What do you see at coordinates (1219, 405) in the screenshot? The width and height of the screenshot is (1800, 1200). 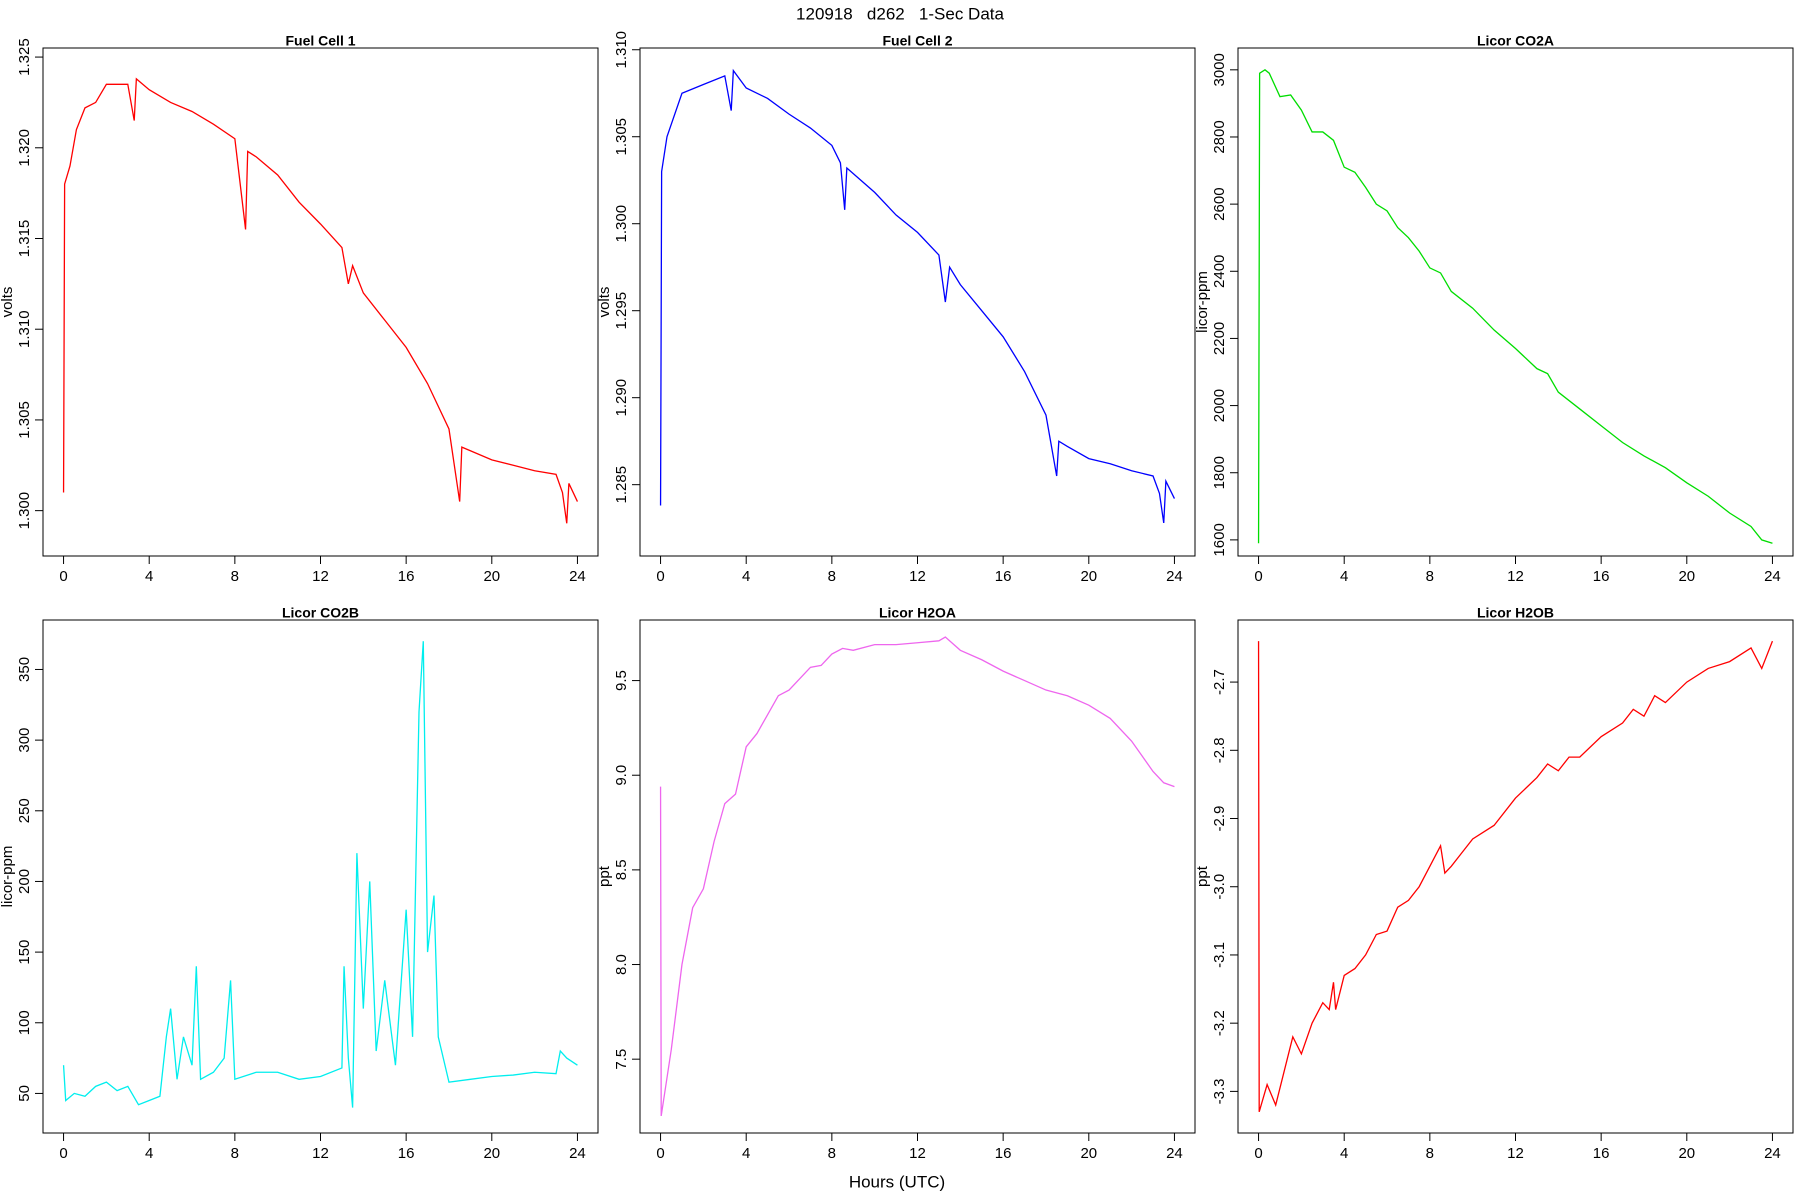 I see `y-tick-label: 2000` at bounding box center [1219, 405].